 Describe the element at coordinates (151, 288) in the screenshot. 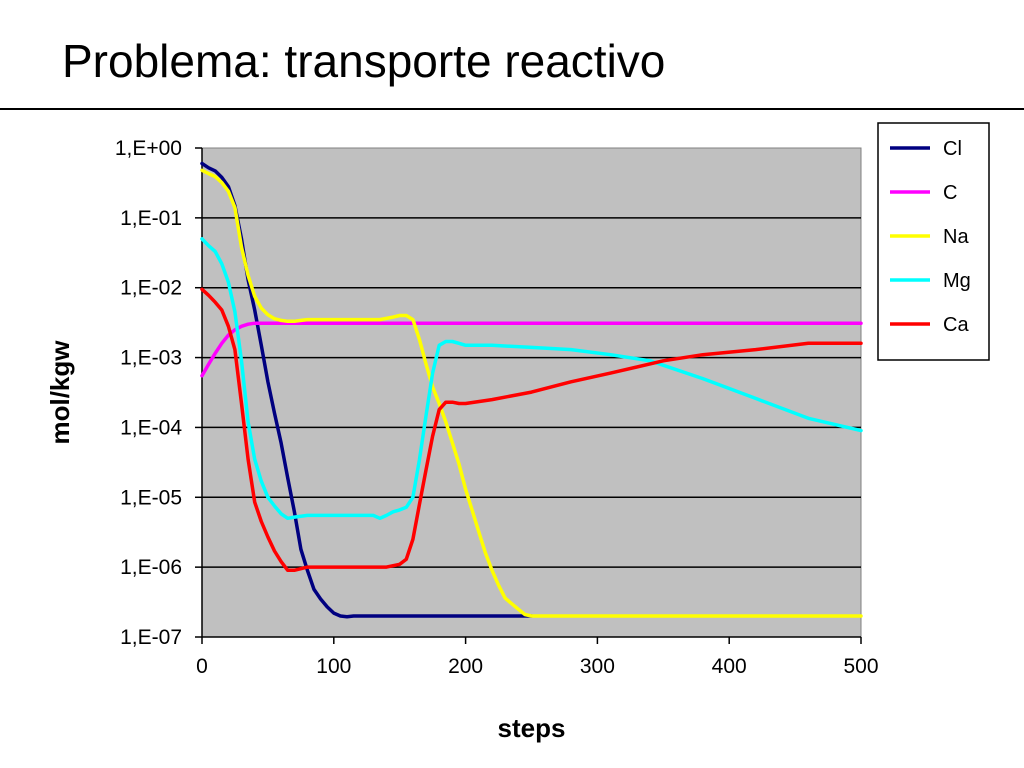

I see `y-tick-label: 1,E-02` at that location.